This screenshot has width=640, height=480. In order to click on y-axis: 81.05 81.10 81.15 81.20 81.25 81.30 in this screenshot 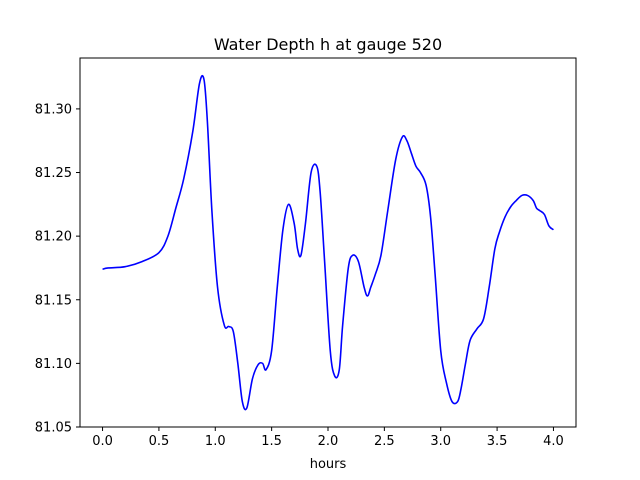, I will do `click(57, 269)`.